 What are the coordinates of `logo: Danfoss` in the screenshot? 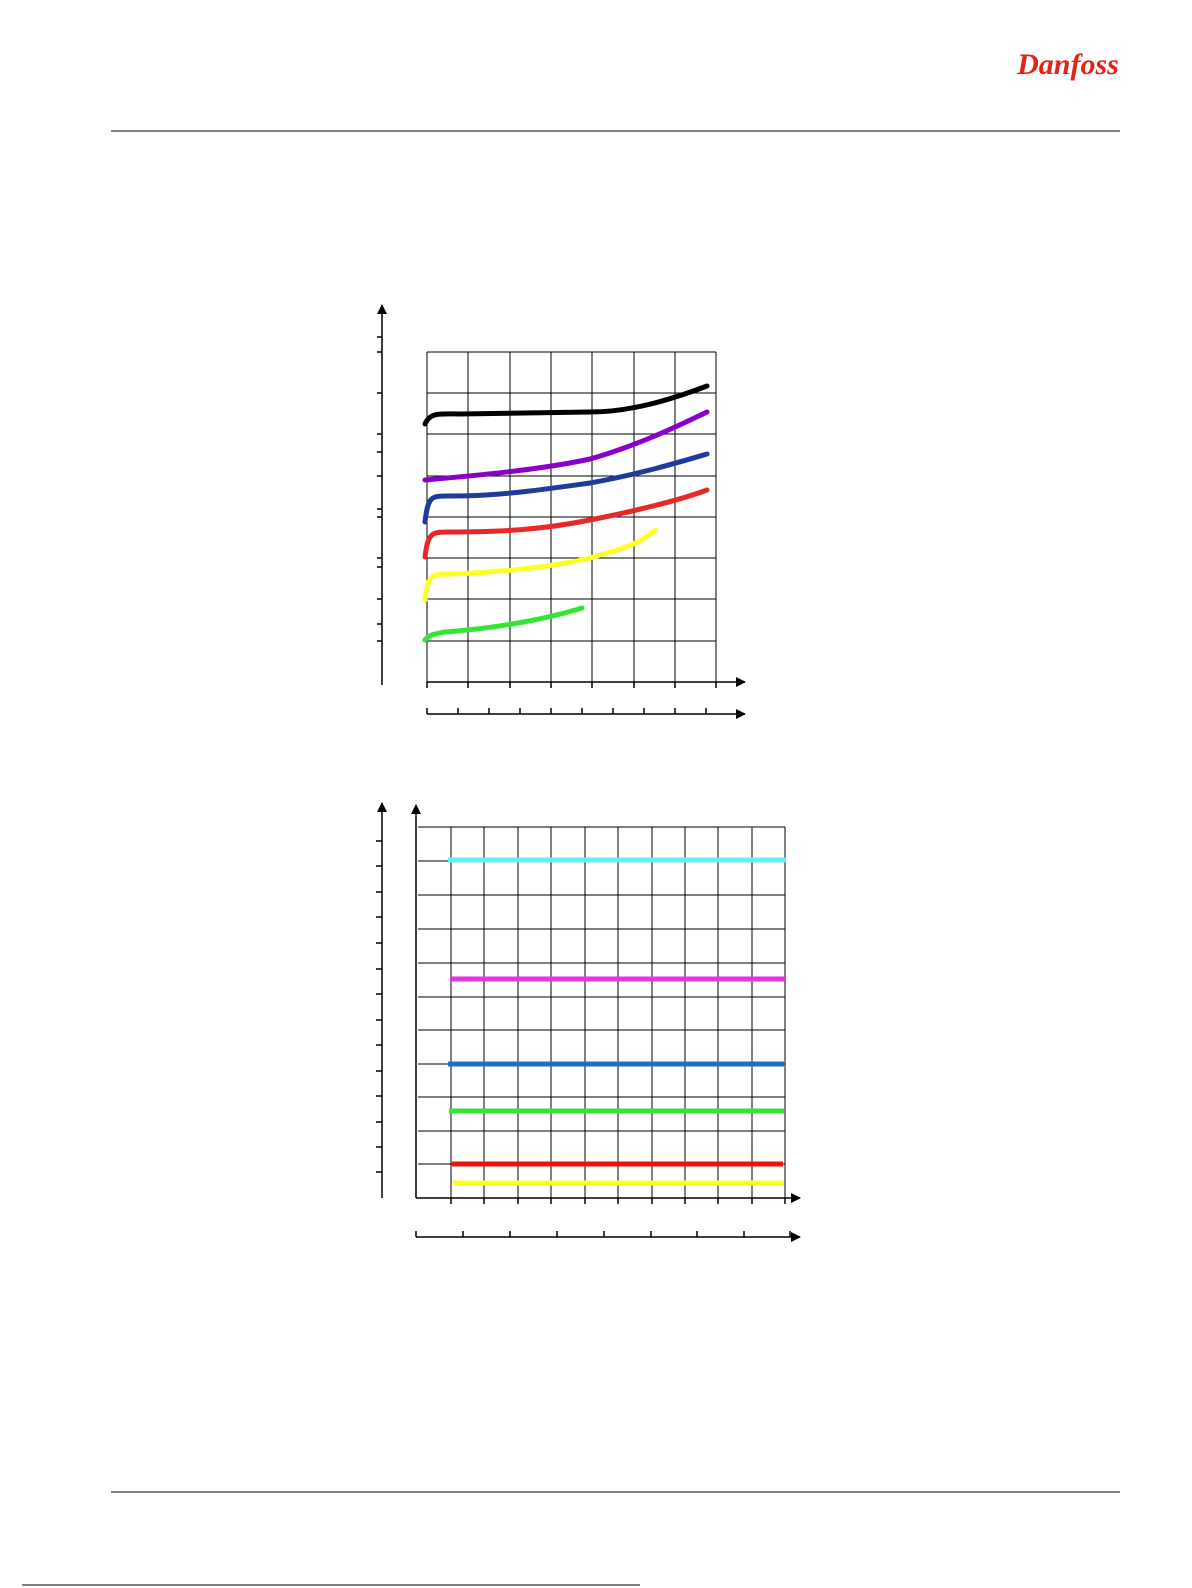 It's located at (1067, 64).